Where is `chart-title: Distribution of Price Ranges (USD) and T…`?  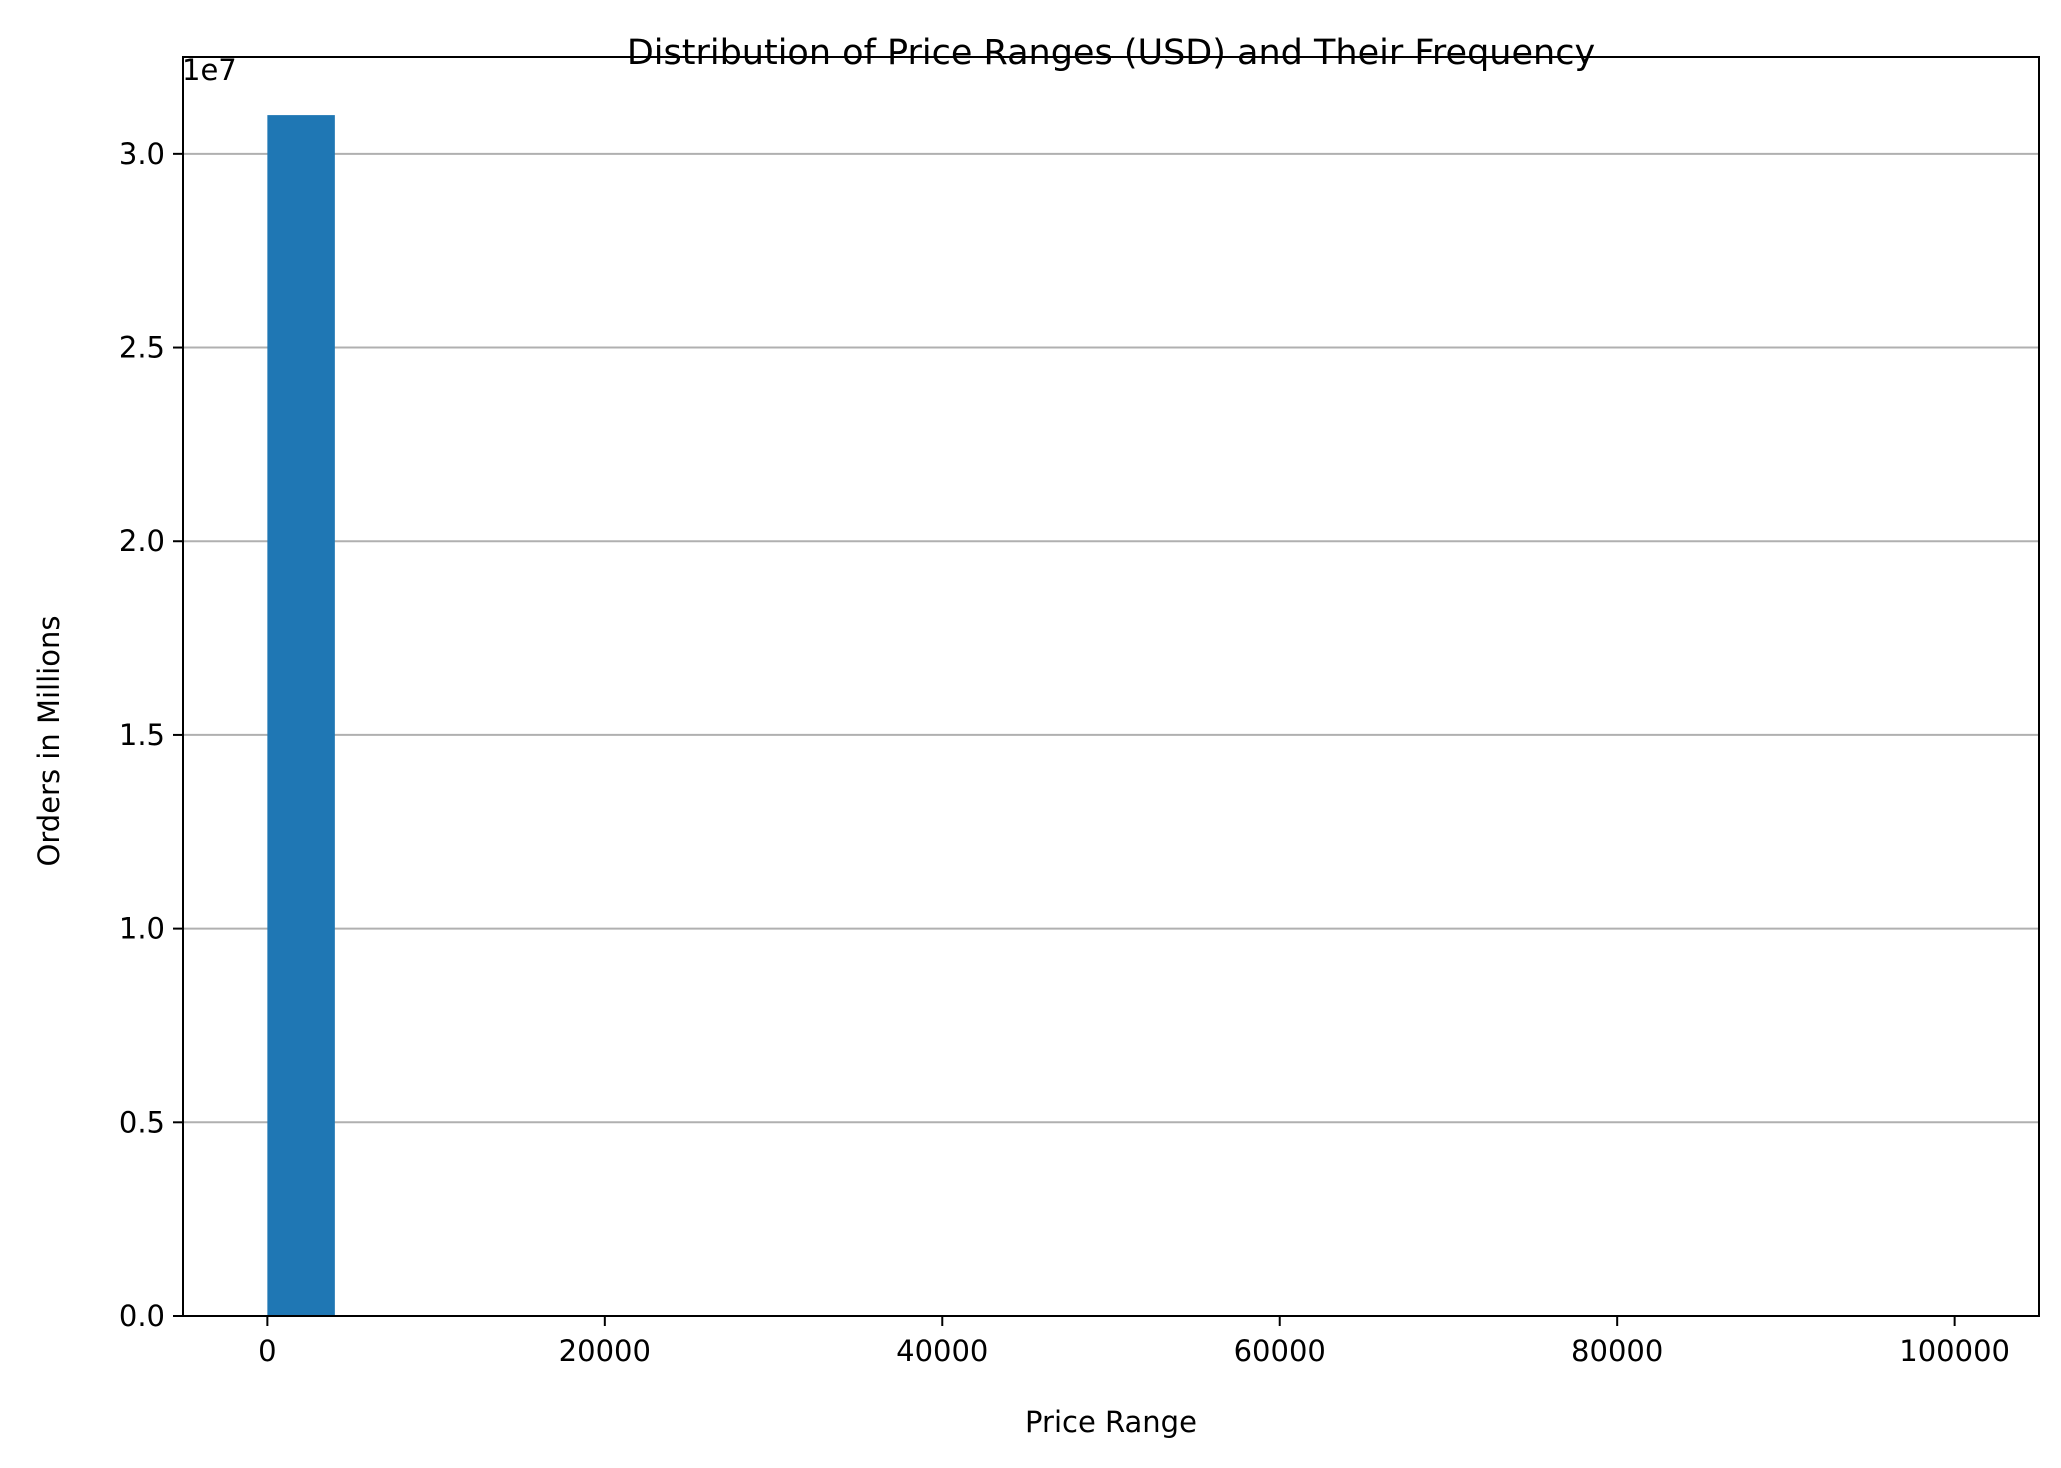
chart-title: Distribution of Price Ranges (USD) and T… is located at coordinates (1111, 53).